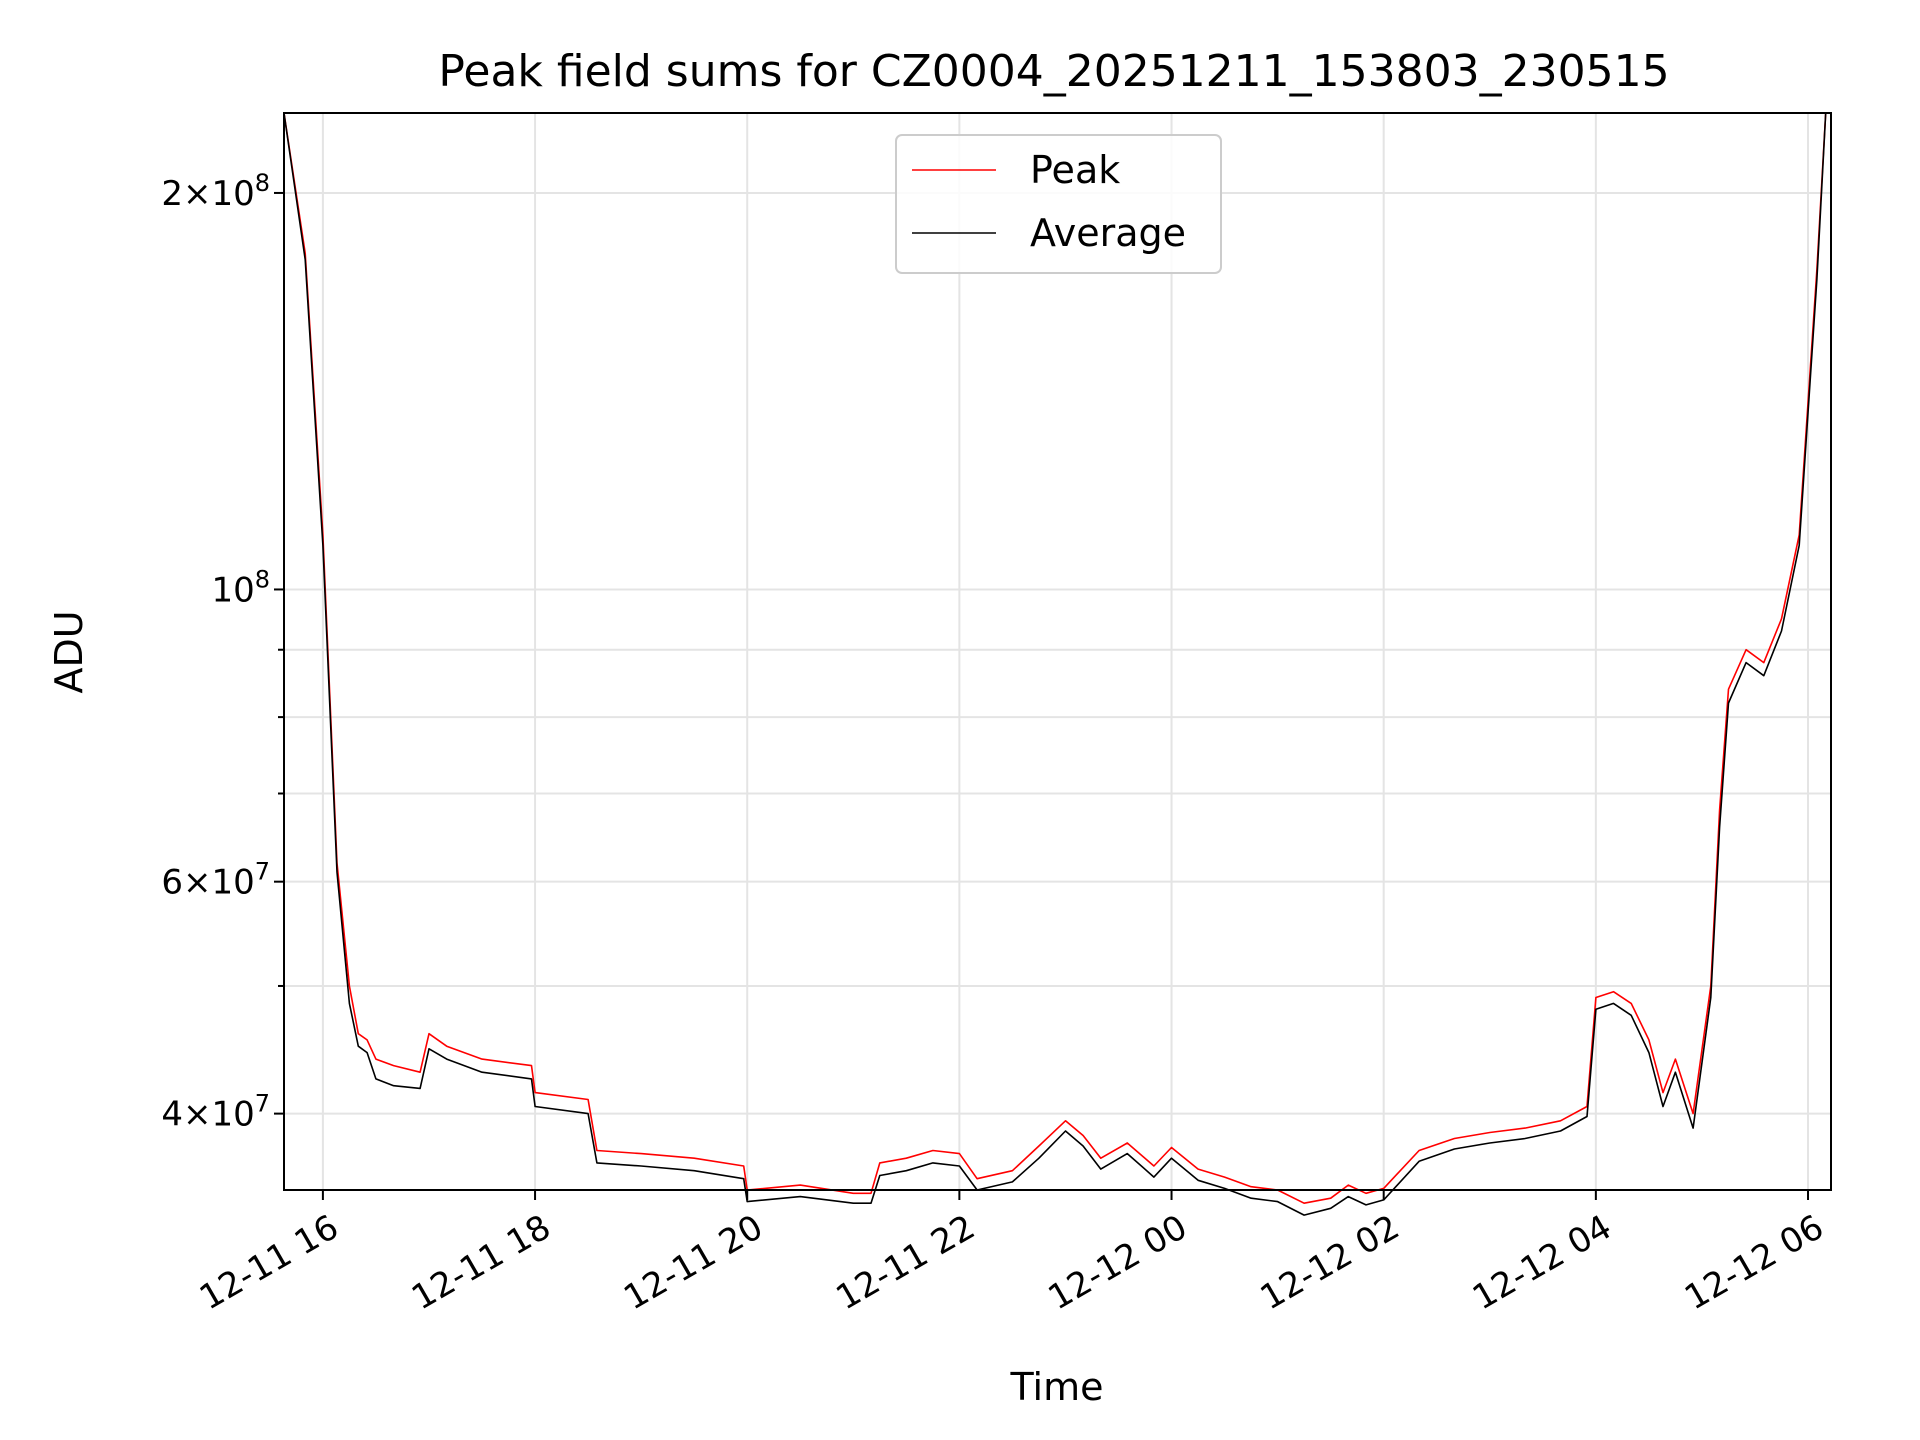  Describe the element at coordinates (69, 651) in the screenshot. I see `y-axis-label: ADU` at that location.